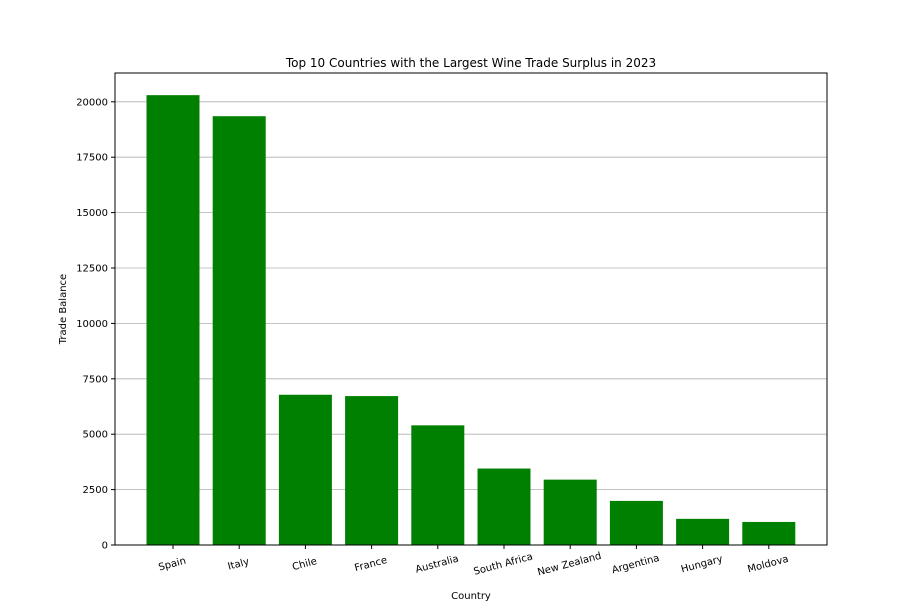 The image size is (919, 612). What do you see at coordinates (92, 102) in the screenshot?
I see `y-tick-label: 20000` at bounding box center [92, 102].